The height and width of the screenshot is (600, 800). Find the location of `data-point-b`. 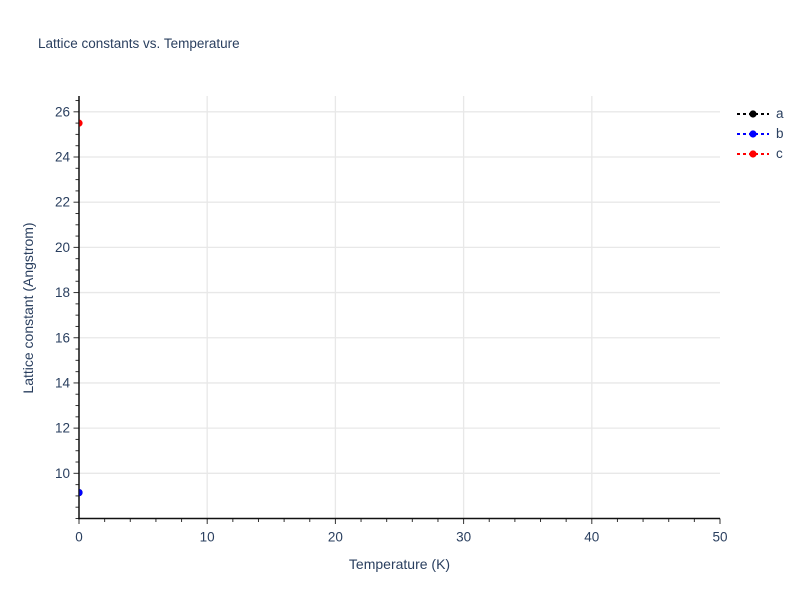

data-point-b is located at coordinates (81, 492).